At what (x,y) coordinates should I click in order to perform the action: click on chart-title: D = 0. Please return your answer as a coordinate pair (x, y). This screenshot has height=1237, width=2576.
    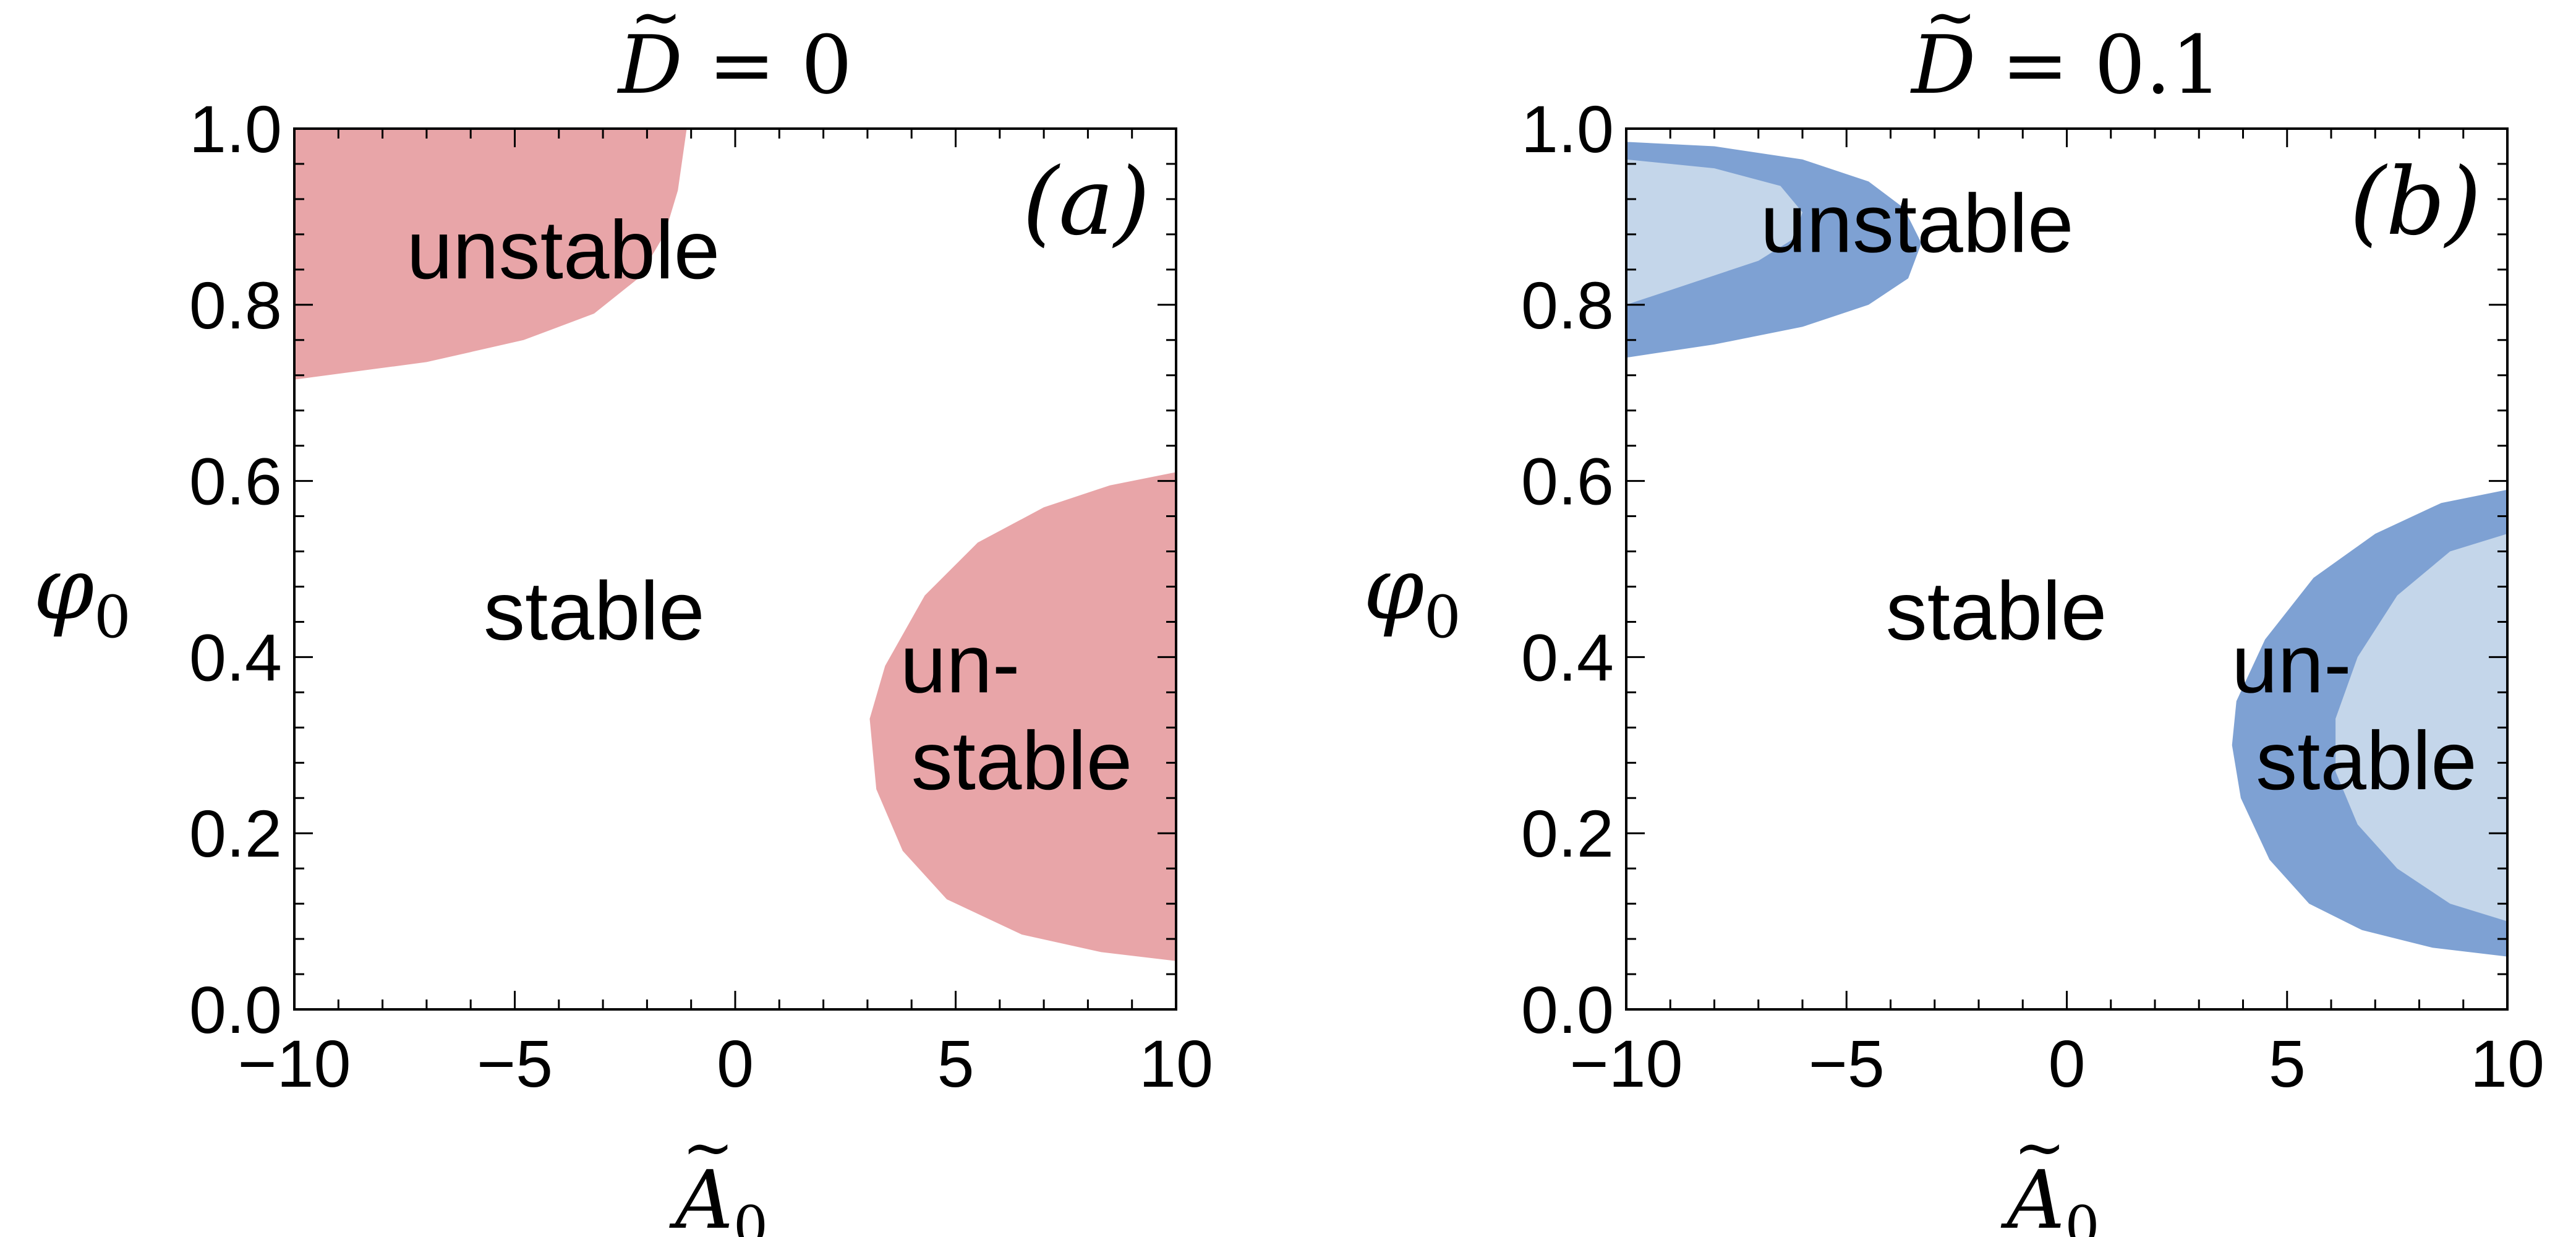
    Looking at the image, I should click on (735, 65).